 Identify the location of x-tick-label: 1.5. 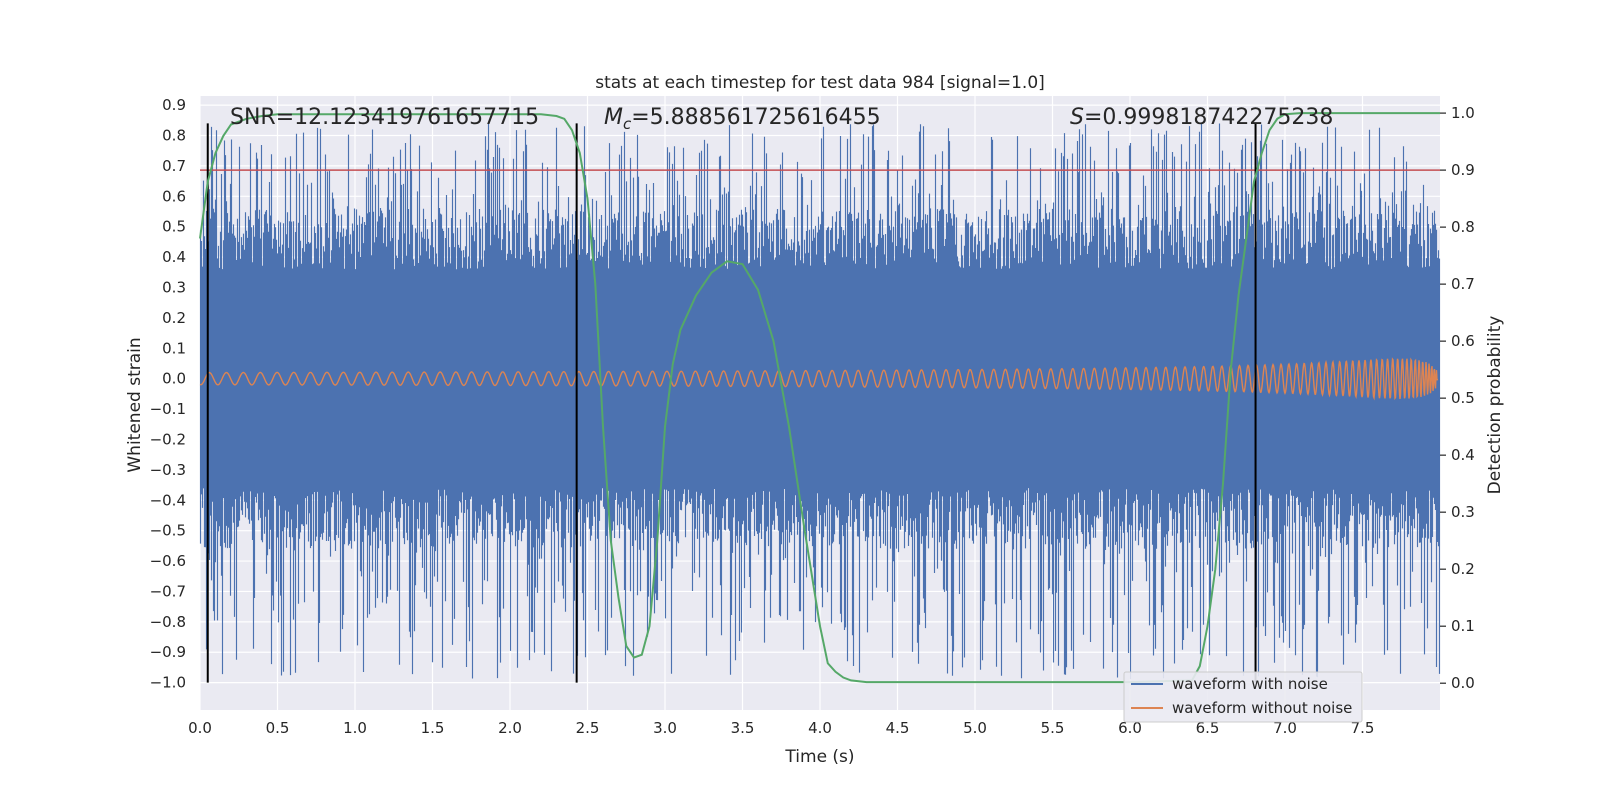
(433, 728).